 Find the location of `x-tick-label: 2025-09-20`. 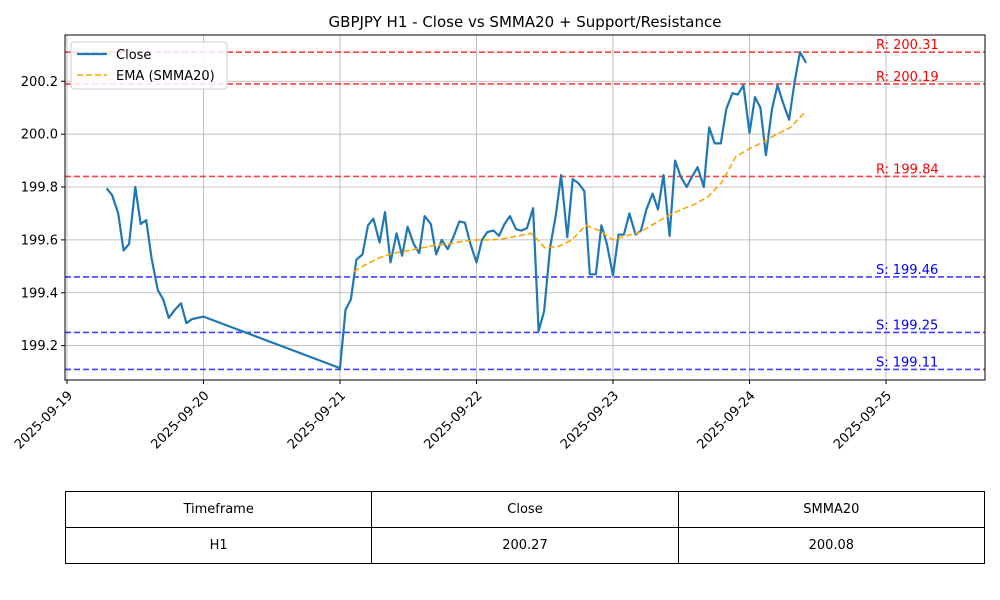

x-tick-label: 2025-09-20 is located at coordinates (181, 420).